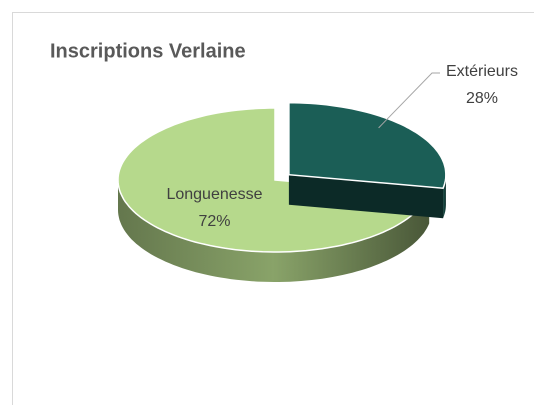  I want to click on slice, so click(367, 145).